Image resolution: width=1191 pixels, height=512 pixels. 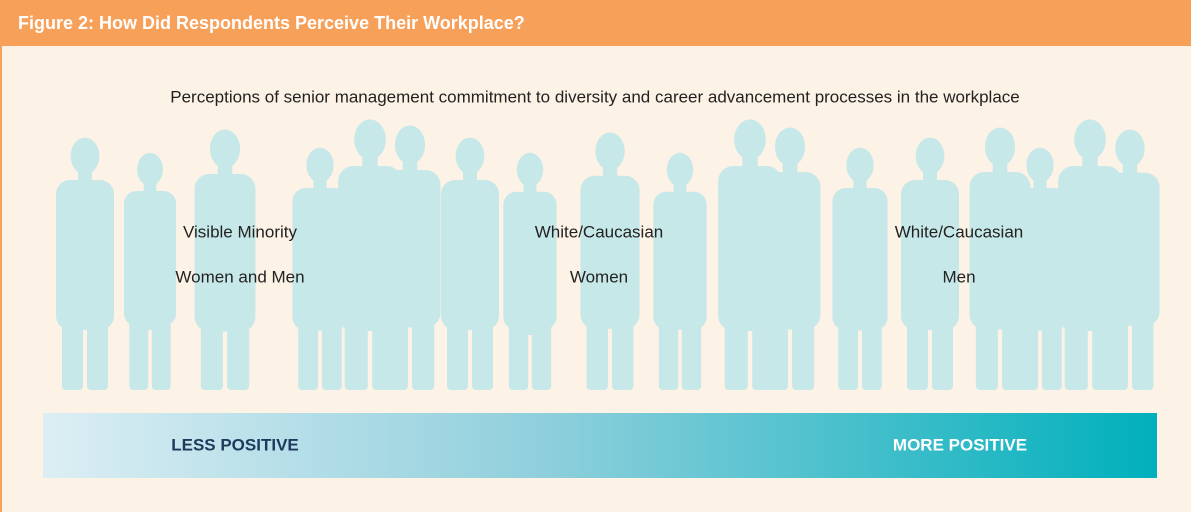 I want to click on scale-right-label: MORE POSITIVE, so click(x=960, y=444).